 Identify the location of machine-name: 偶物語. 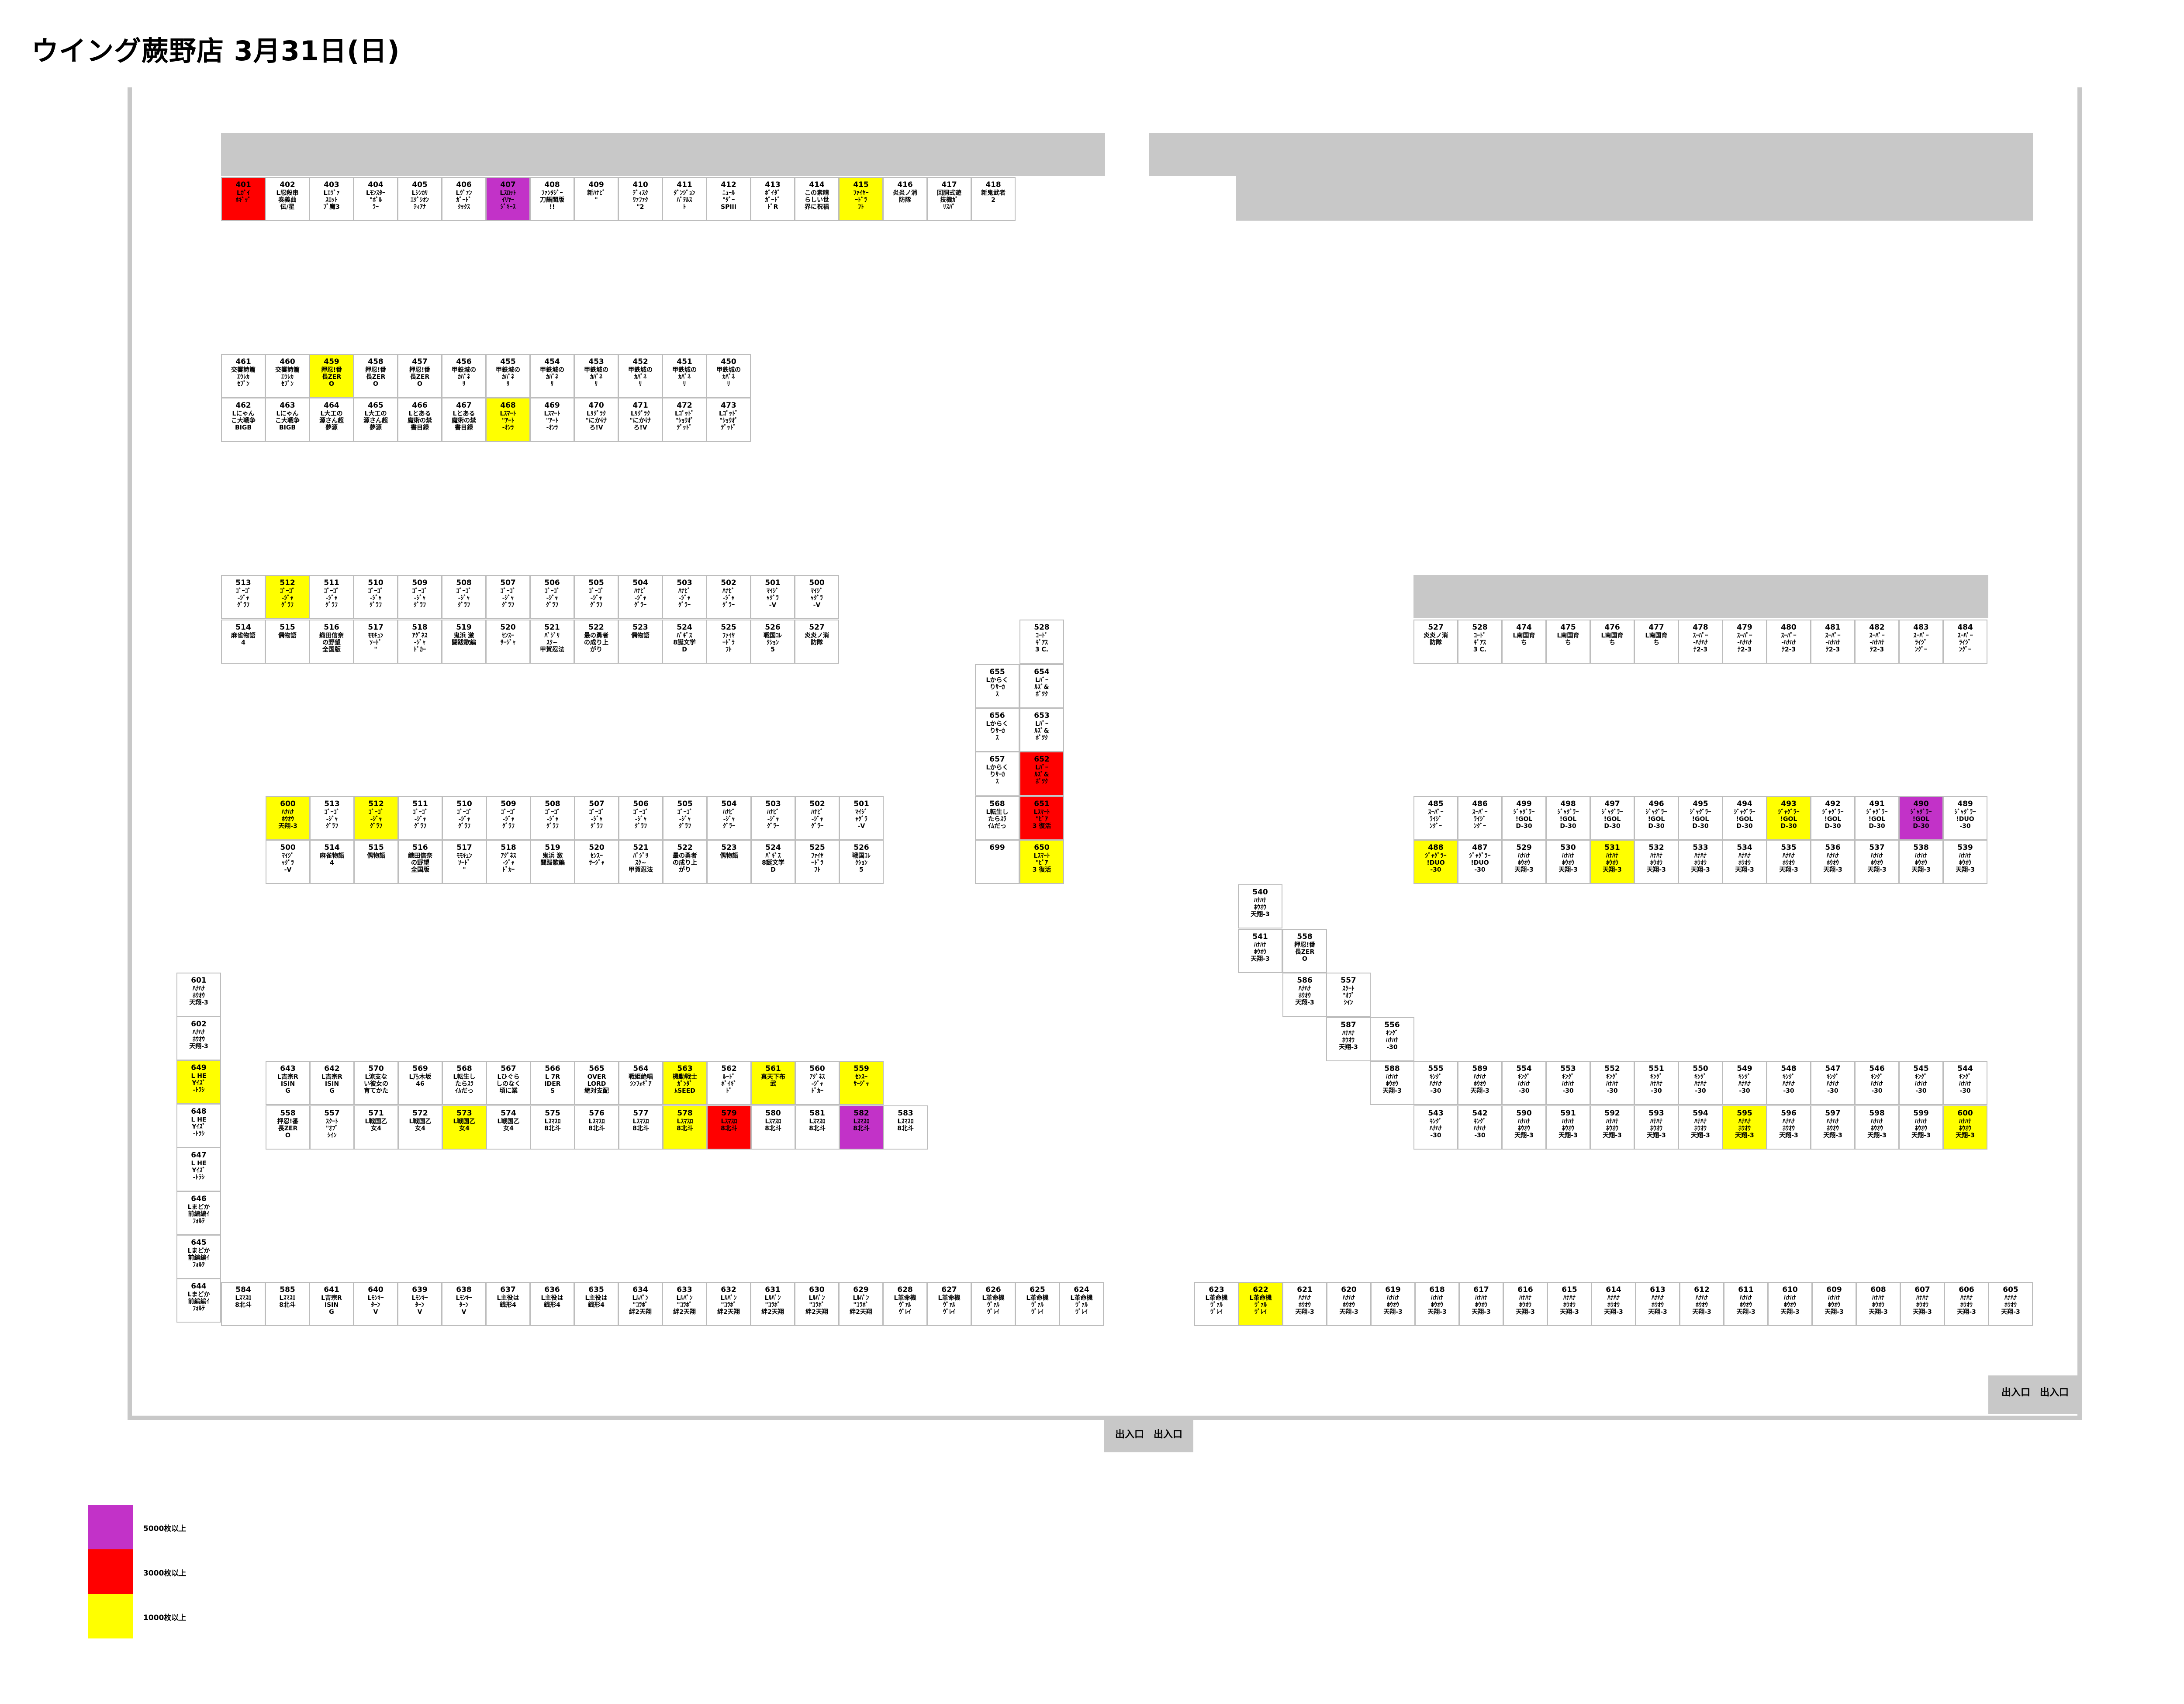
(376, 855).